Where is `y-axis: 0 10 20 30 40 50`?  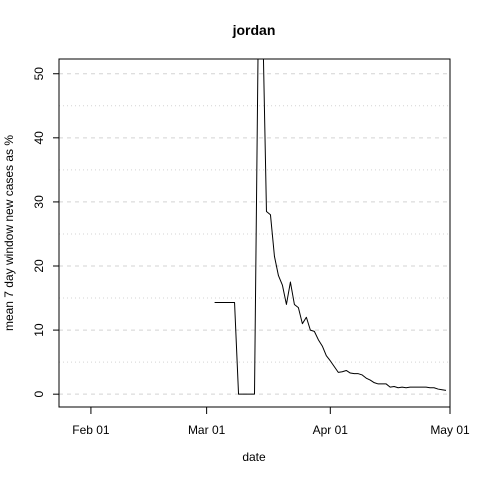
y-axis: 0 10 20 30 40 50 is located at coordinates (45, 232).